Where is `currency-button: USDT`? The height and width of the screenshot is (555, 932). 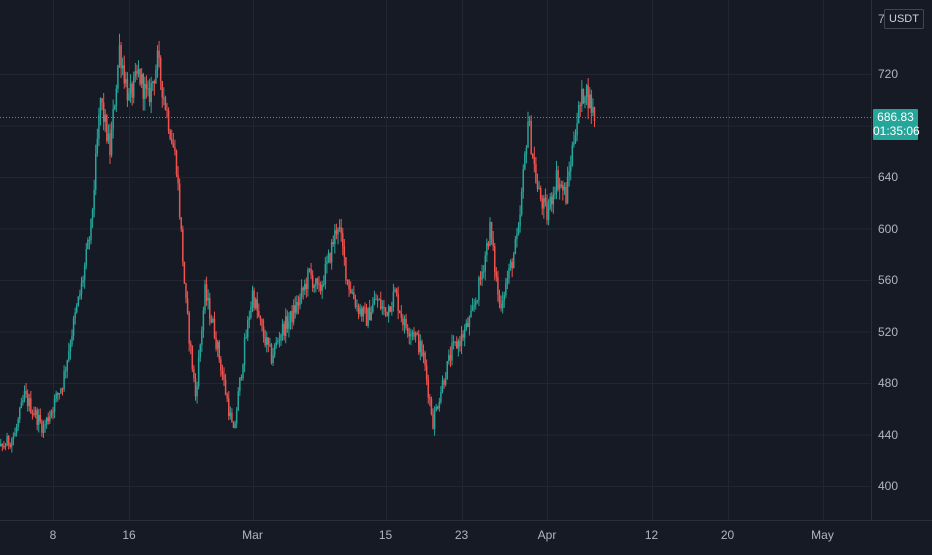
currency-button: USDT is located at coordinates (904, 19).